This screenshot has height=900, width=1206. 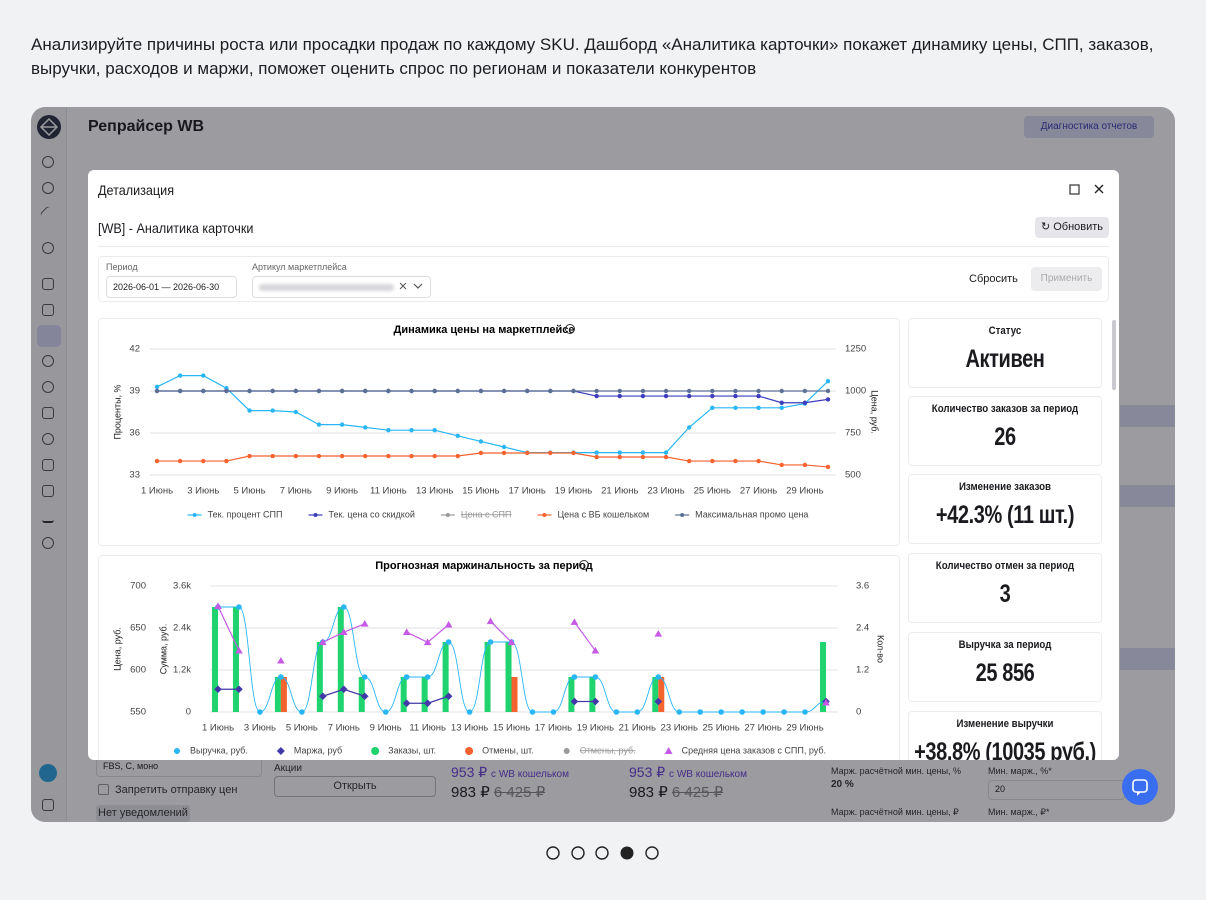 What do you see at coordinates (1019, 812) in the screenshot?
I see `label: Мин. марж., ₽*` at bounding box center [1019, 812].